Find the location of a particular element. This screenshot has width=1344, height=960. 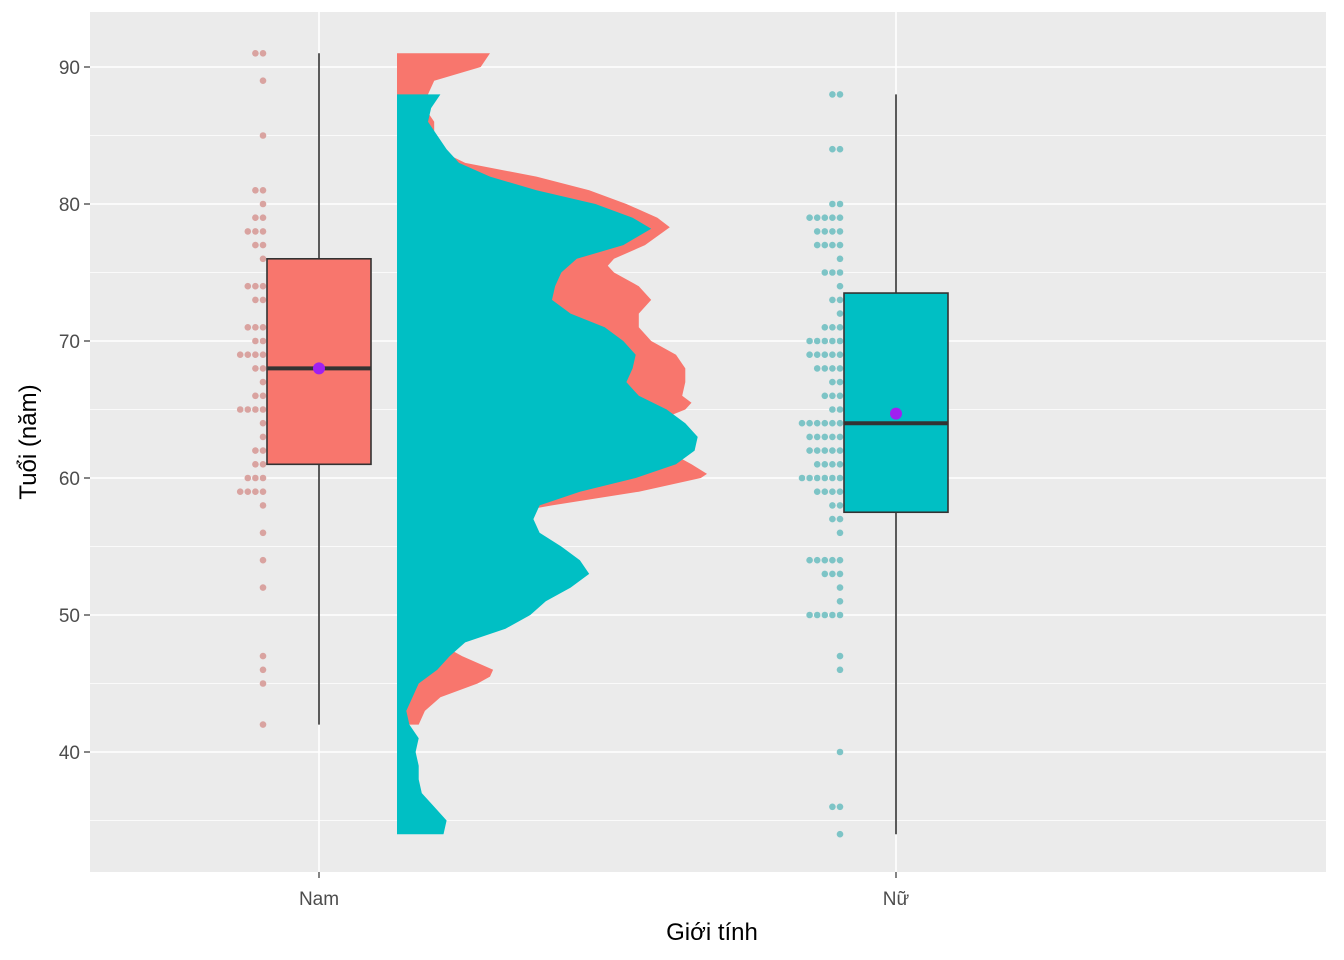

x-axis-title: Giới tính is located at coordinates (712, 932).